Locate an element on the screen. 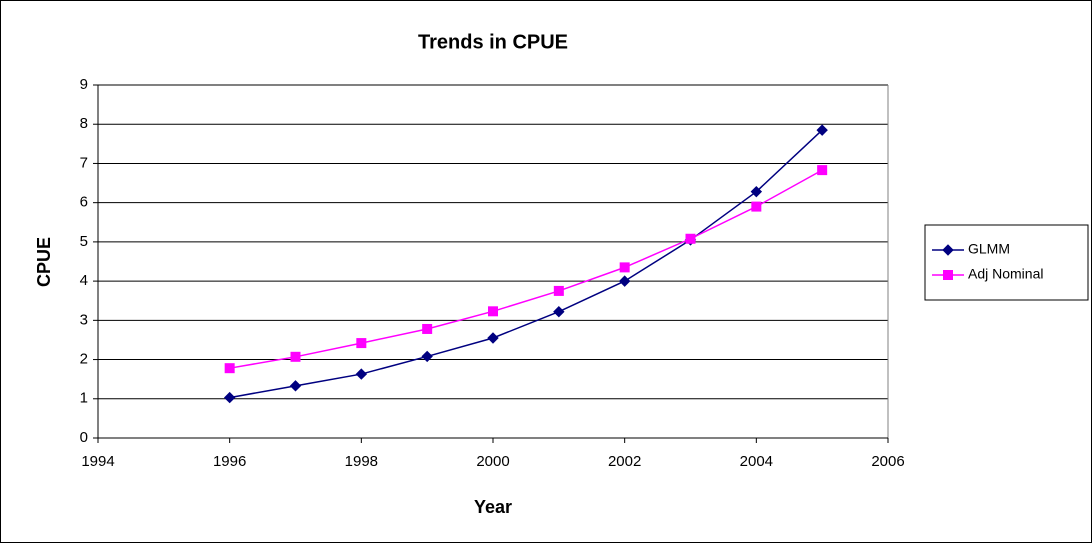 The height and width of the screenshot is (543, 1092). y-tick-label: 1 is located at coordinates (84, 398).